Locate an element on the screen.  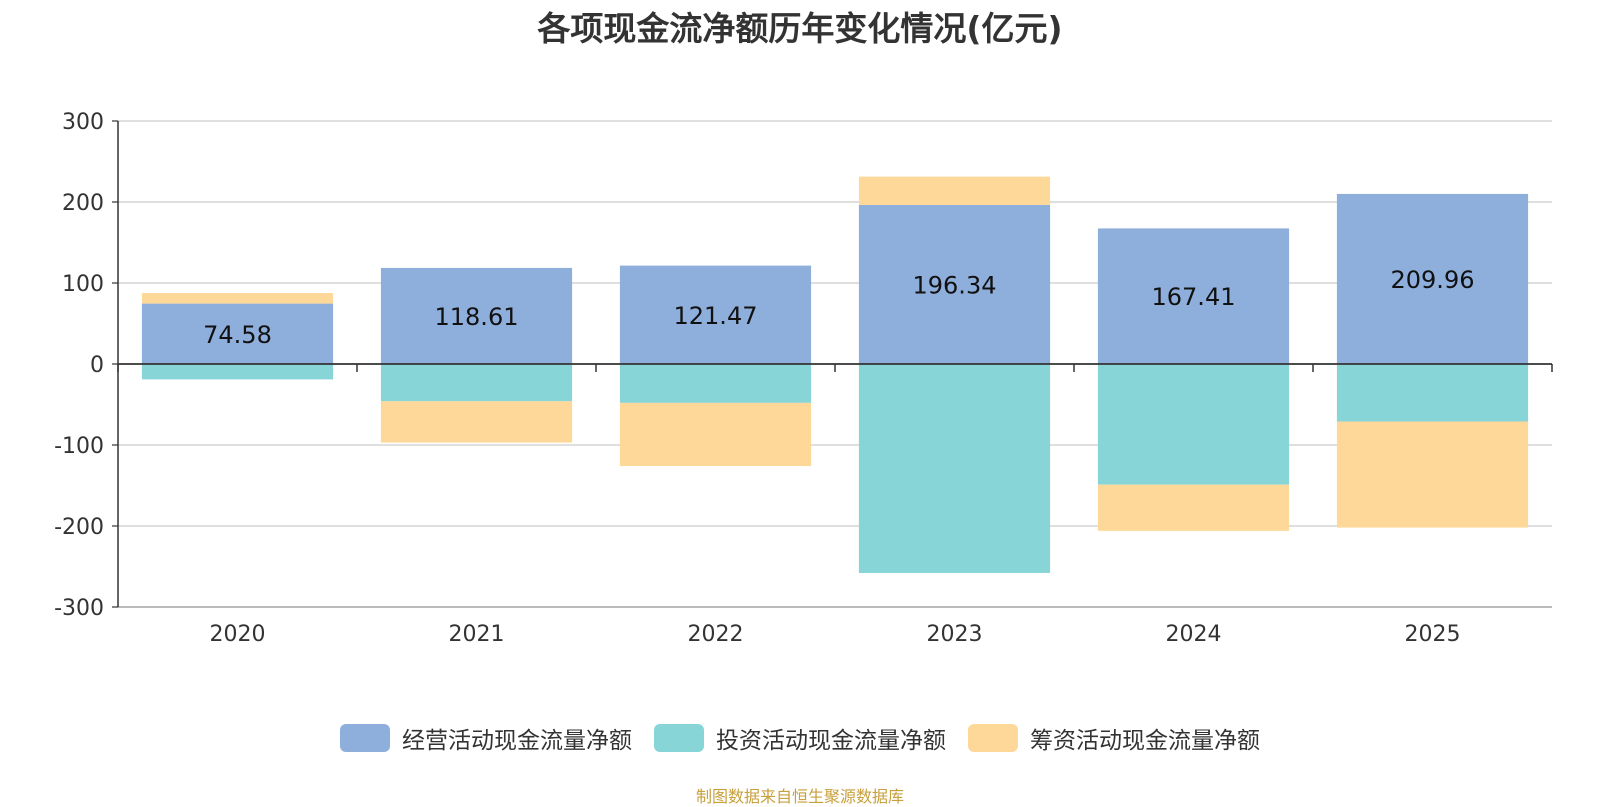
data-label: 167.41 is located at coordinates (1194, 297).